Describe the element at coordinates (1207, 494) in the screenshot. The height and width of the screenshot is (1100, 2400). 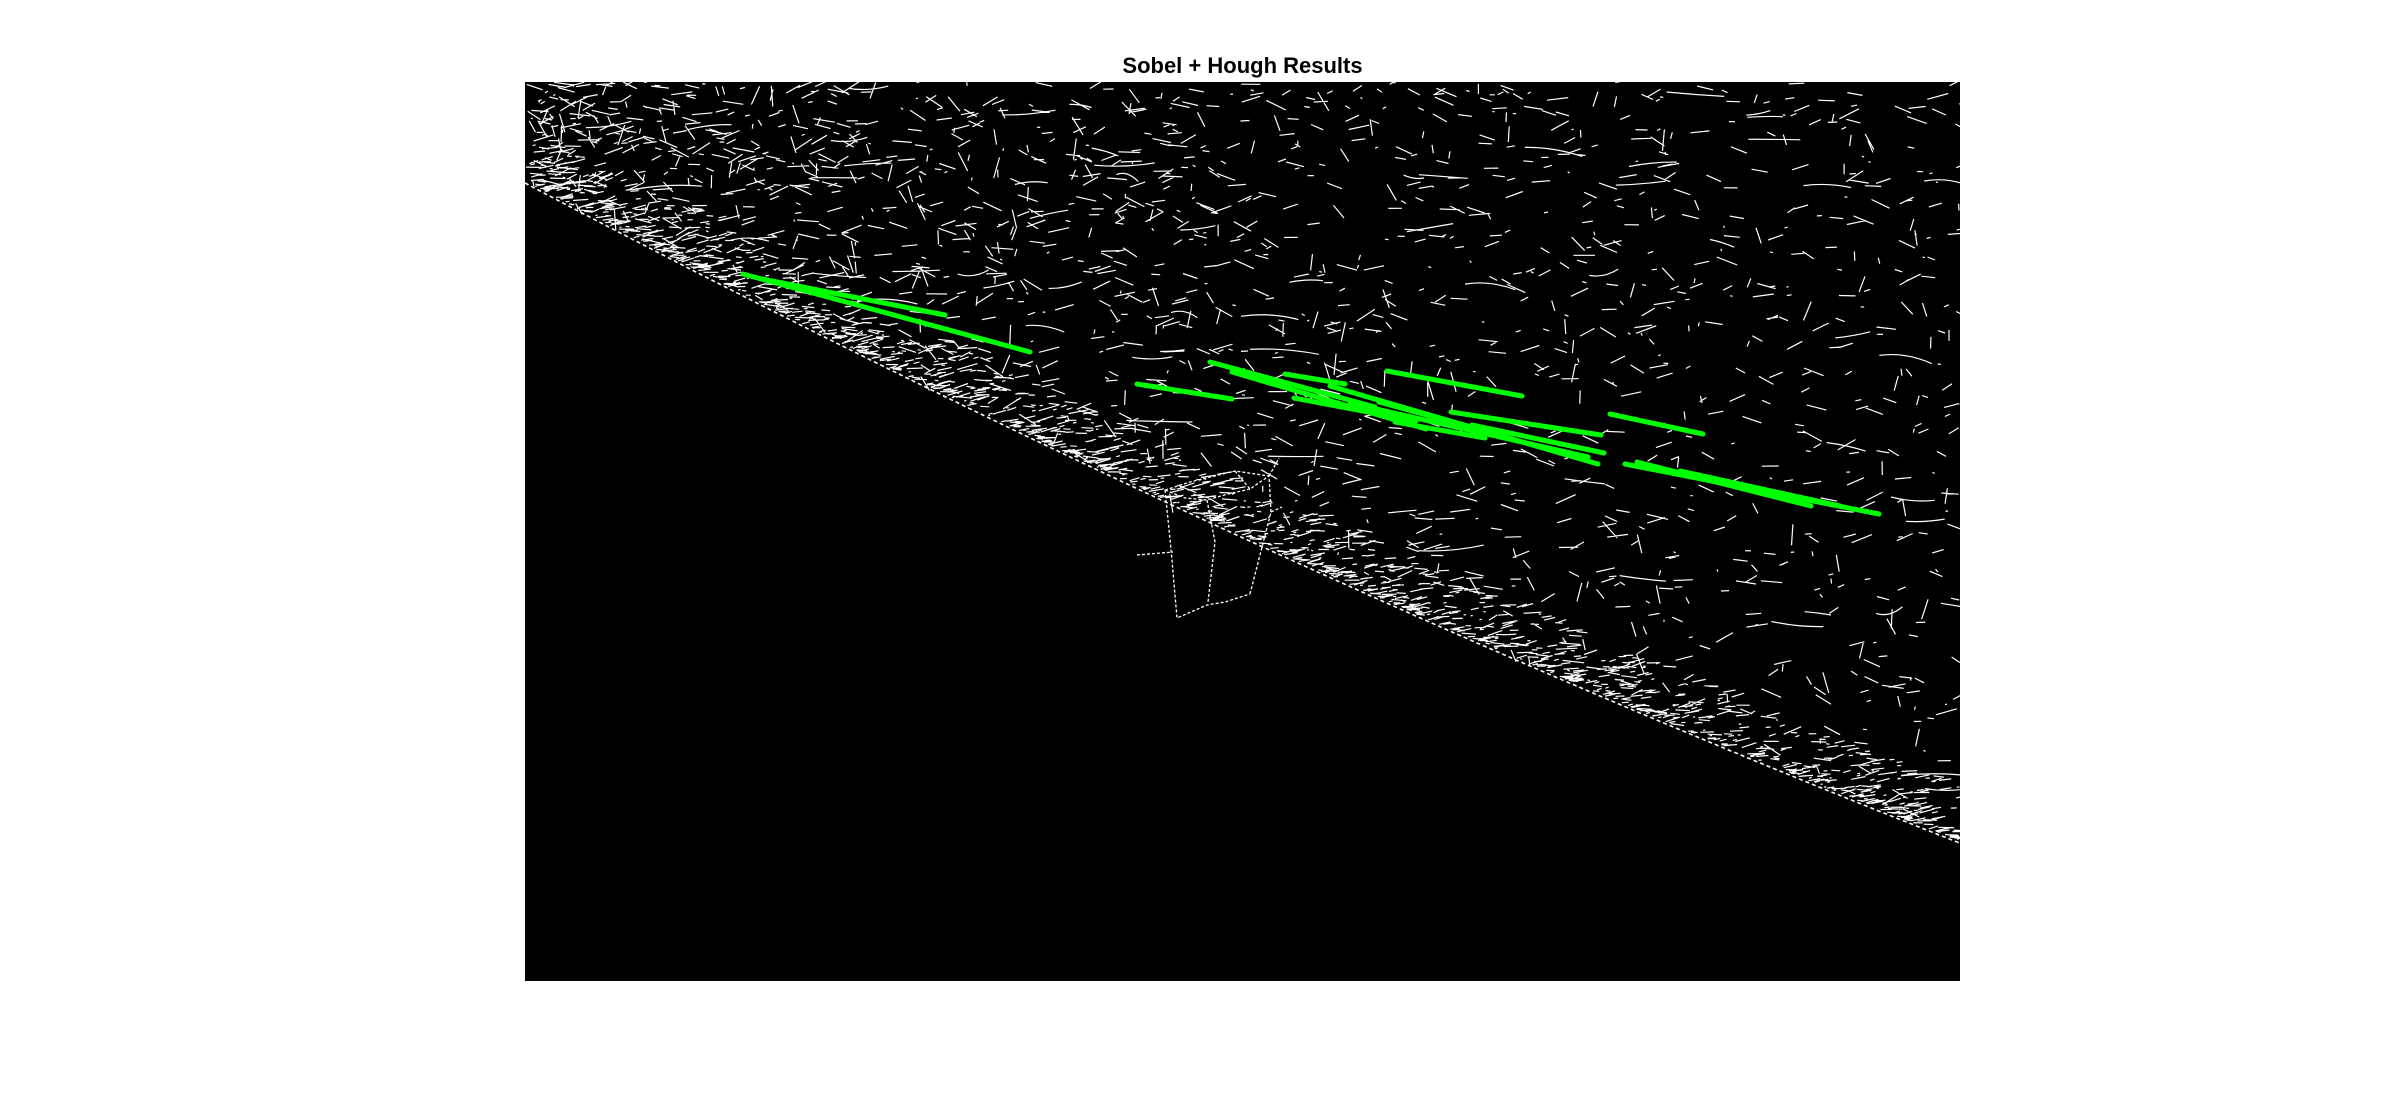
I see `object-edge-top-front` at that location.